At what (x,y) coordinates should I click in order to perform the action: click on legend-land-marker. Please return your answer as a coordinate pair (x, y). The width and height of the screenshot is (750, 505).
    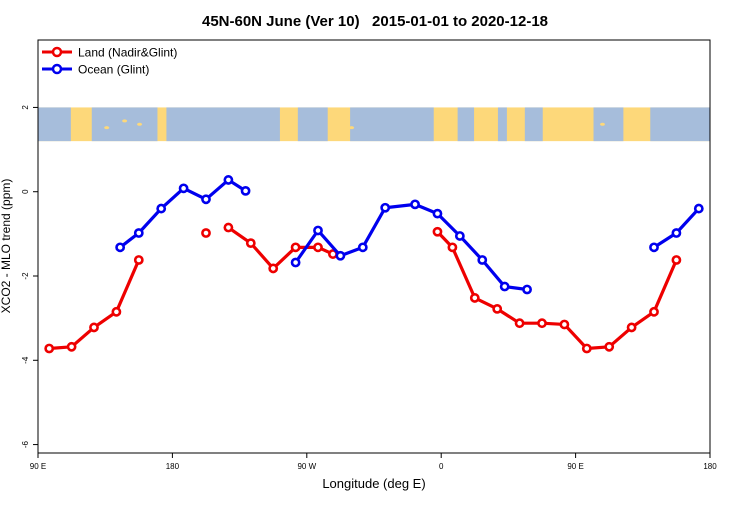
    Looking at the image, I should click on (57, 52).